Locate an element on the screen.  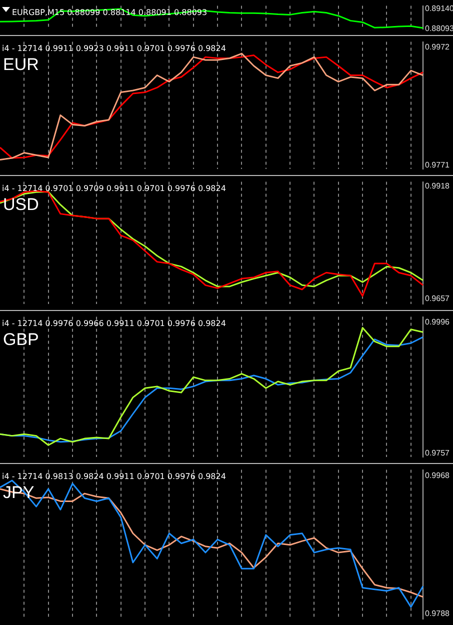
chart-title: i4 - 12714 0.9976 0.9966 0.9911 0.9701 0.9976 0.9824 is located at coordinates (114, 323).